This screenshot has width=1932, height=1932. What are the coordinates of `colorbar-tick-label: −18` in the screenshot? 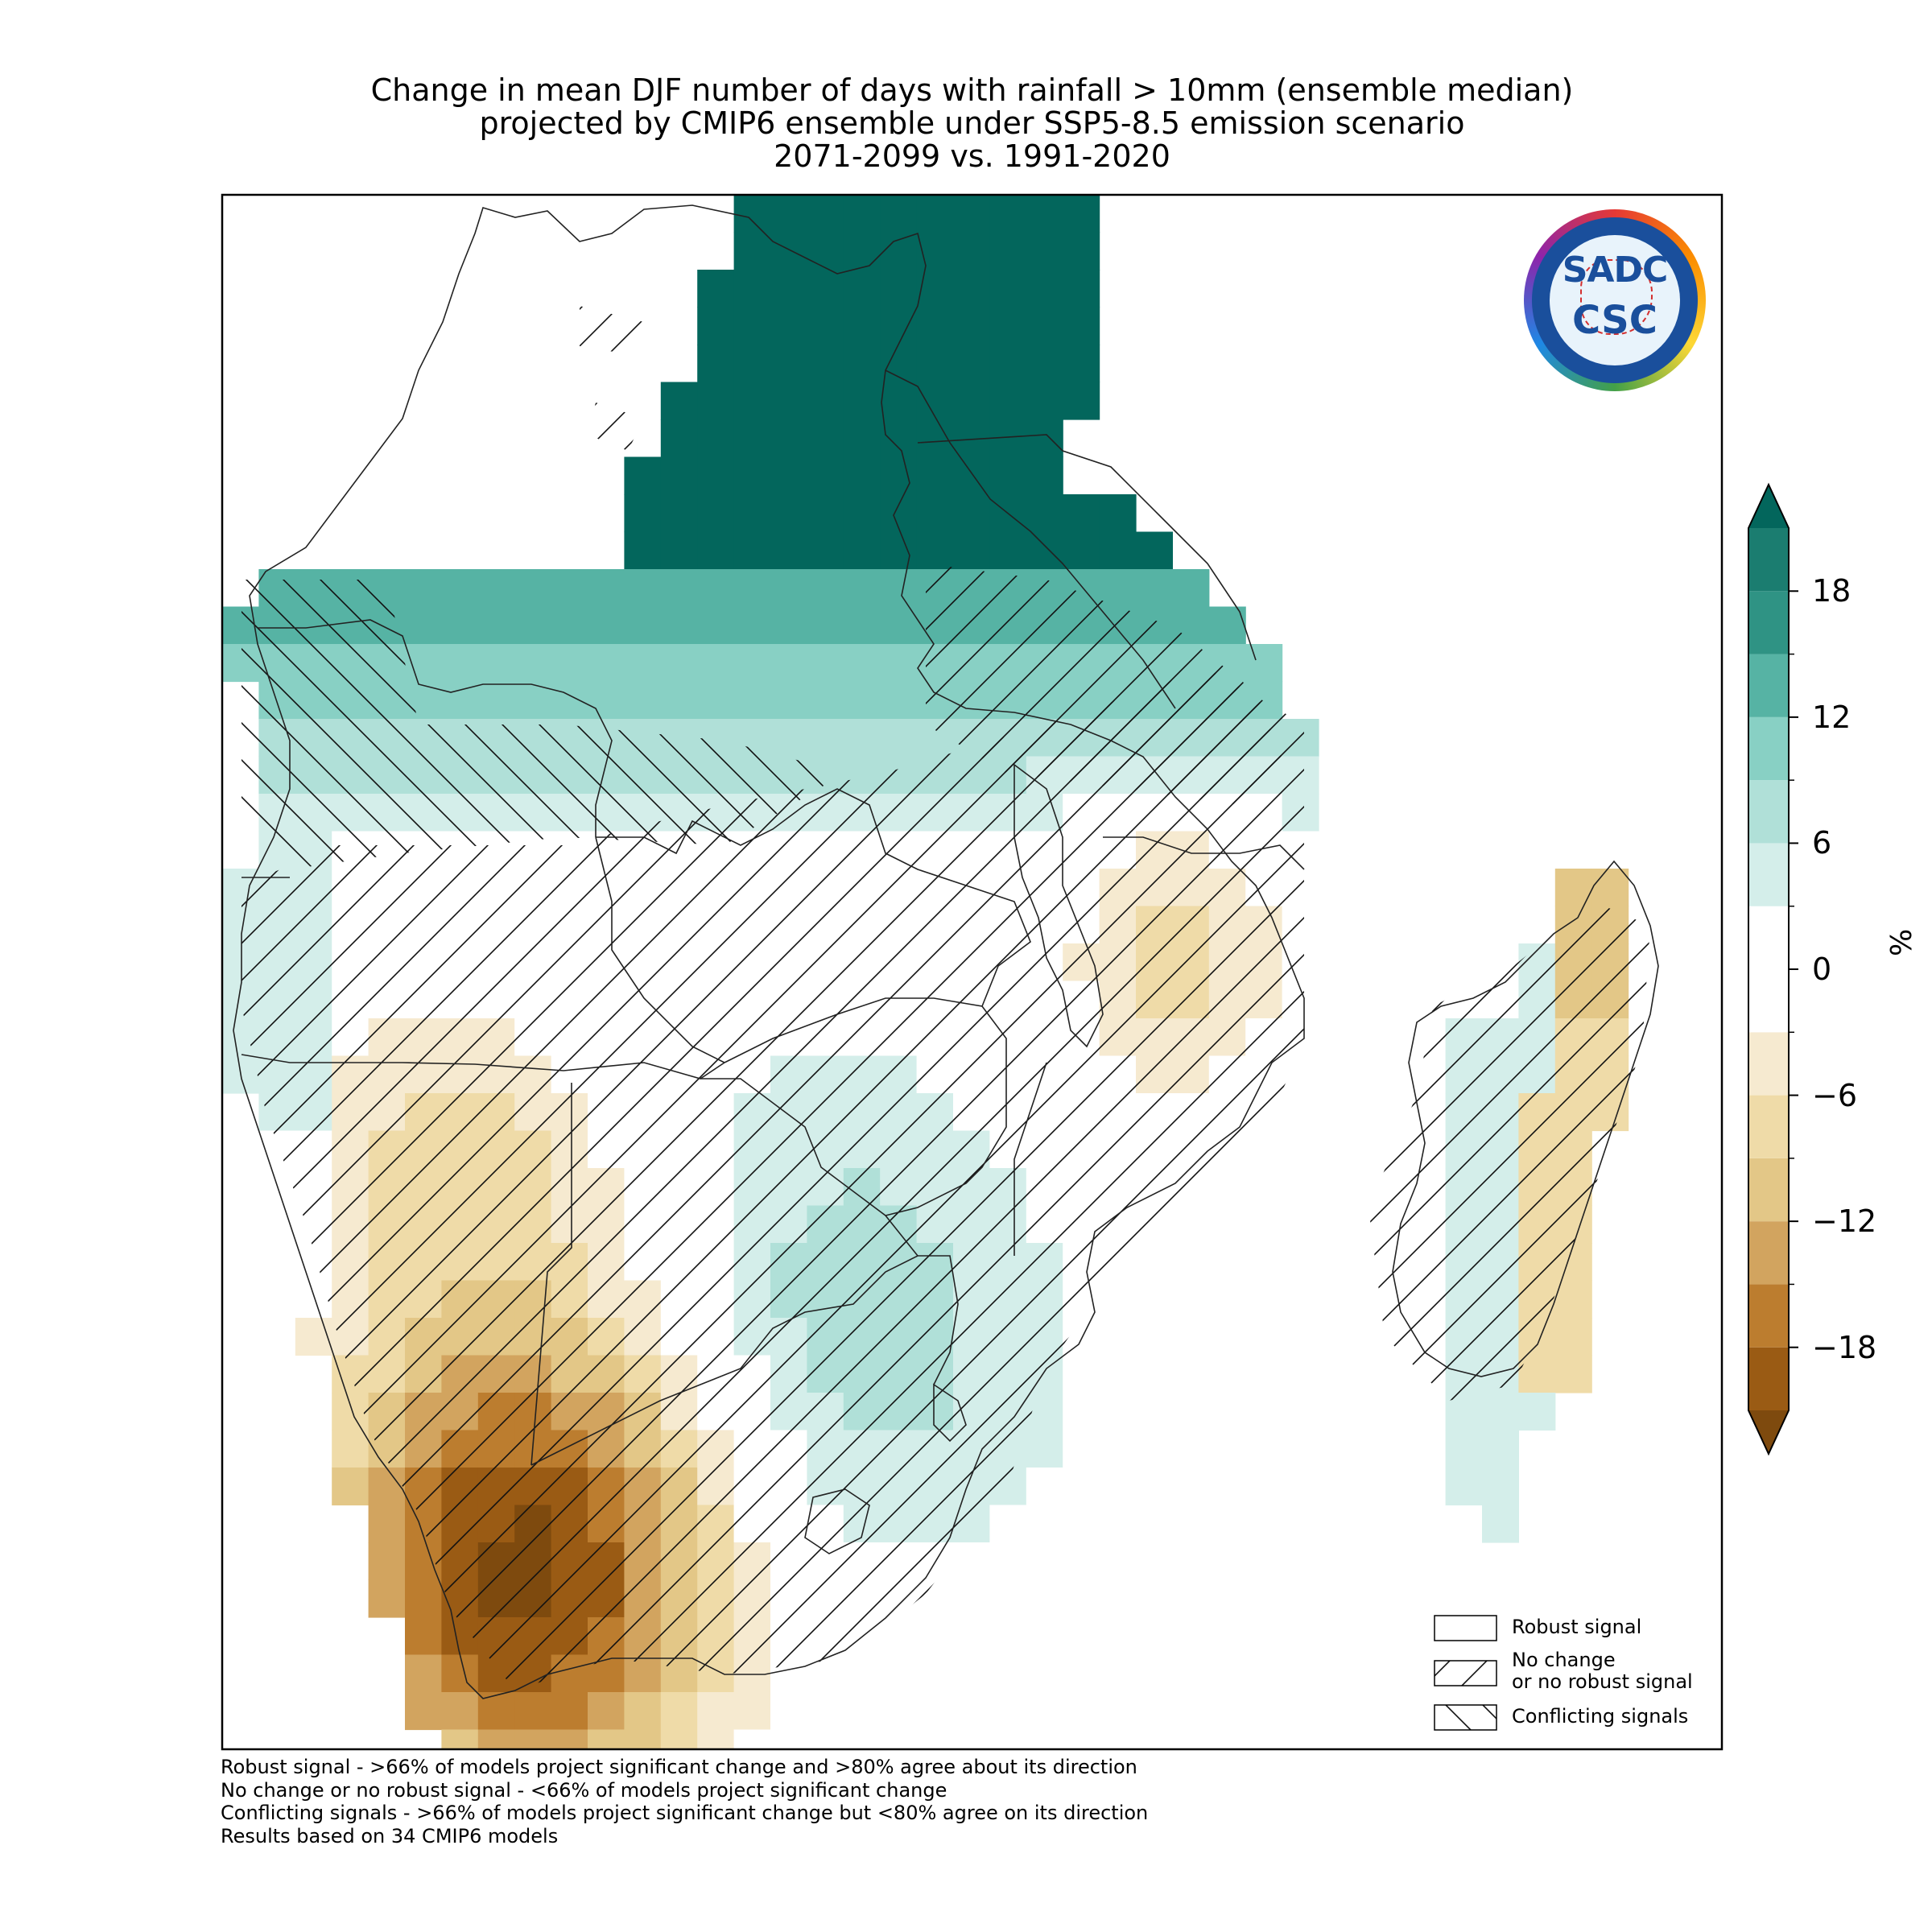 It's located at (1845, 1347).